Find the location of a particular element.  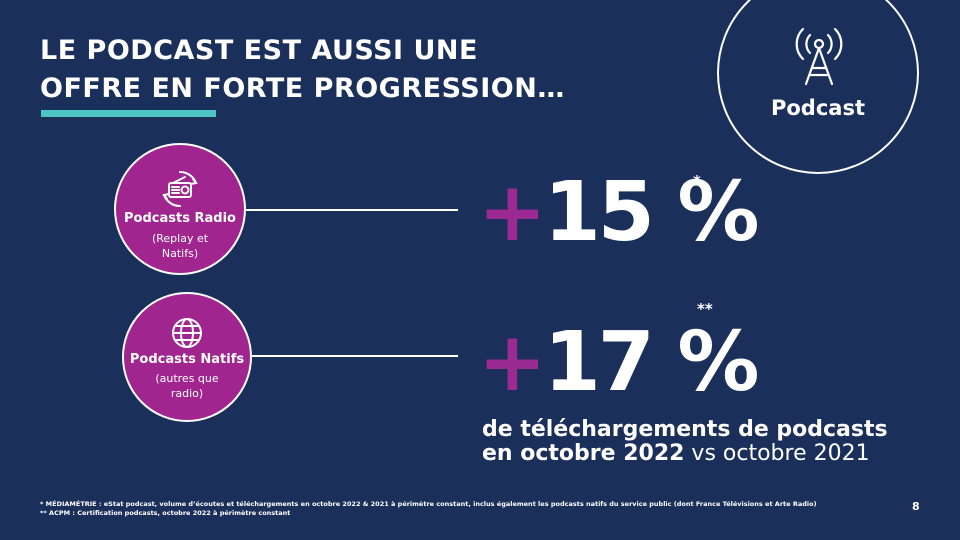

connector-line-radio is located at coordinates (352, 210).